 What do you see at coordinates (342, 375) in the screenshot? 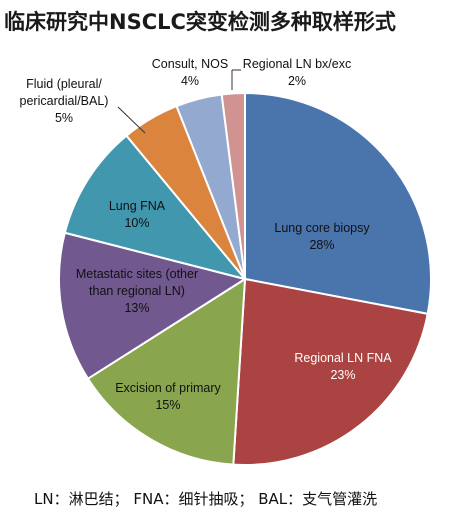
I see `slice-value-label: 23%` at bounding box center [342, 375].